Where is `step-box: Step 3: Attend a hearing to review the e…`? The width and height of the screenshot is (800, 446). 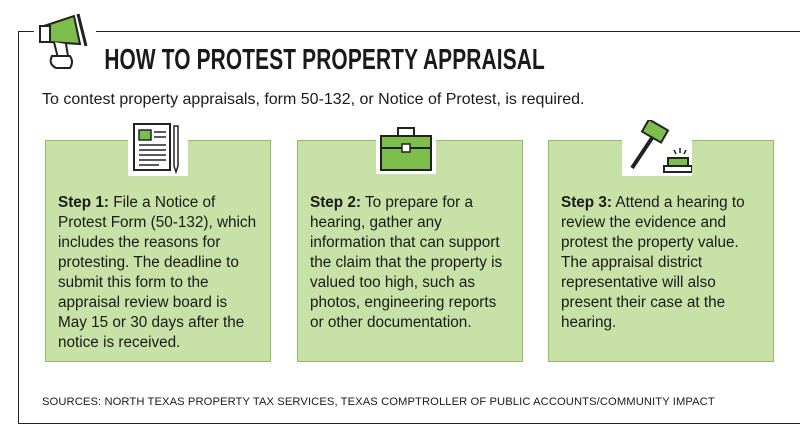 step-box: Step 3: Attend a hearing to review the e… is located at coordinates (661, 251).